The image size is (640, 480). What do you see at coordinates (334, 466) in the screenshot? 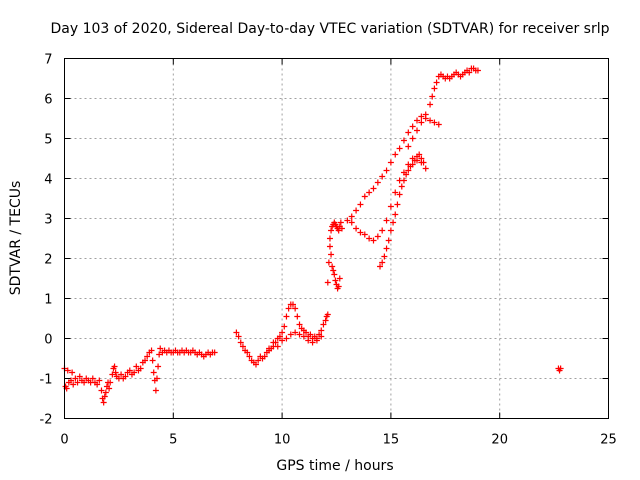
I see `x-axis-label: GPS time / hours` at bounding box center [334, 466].